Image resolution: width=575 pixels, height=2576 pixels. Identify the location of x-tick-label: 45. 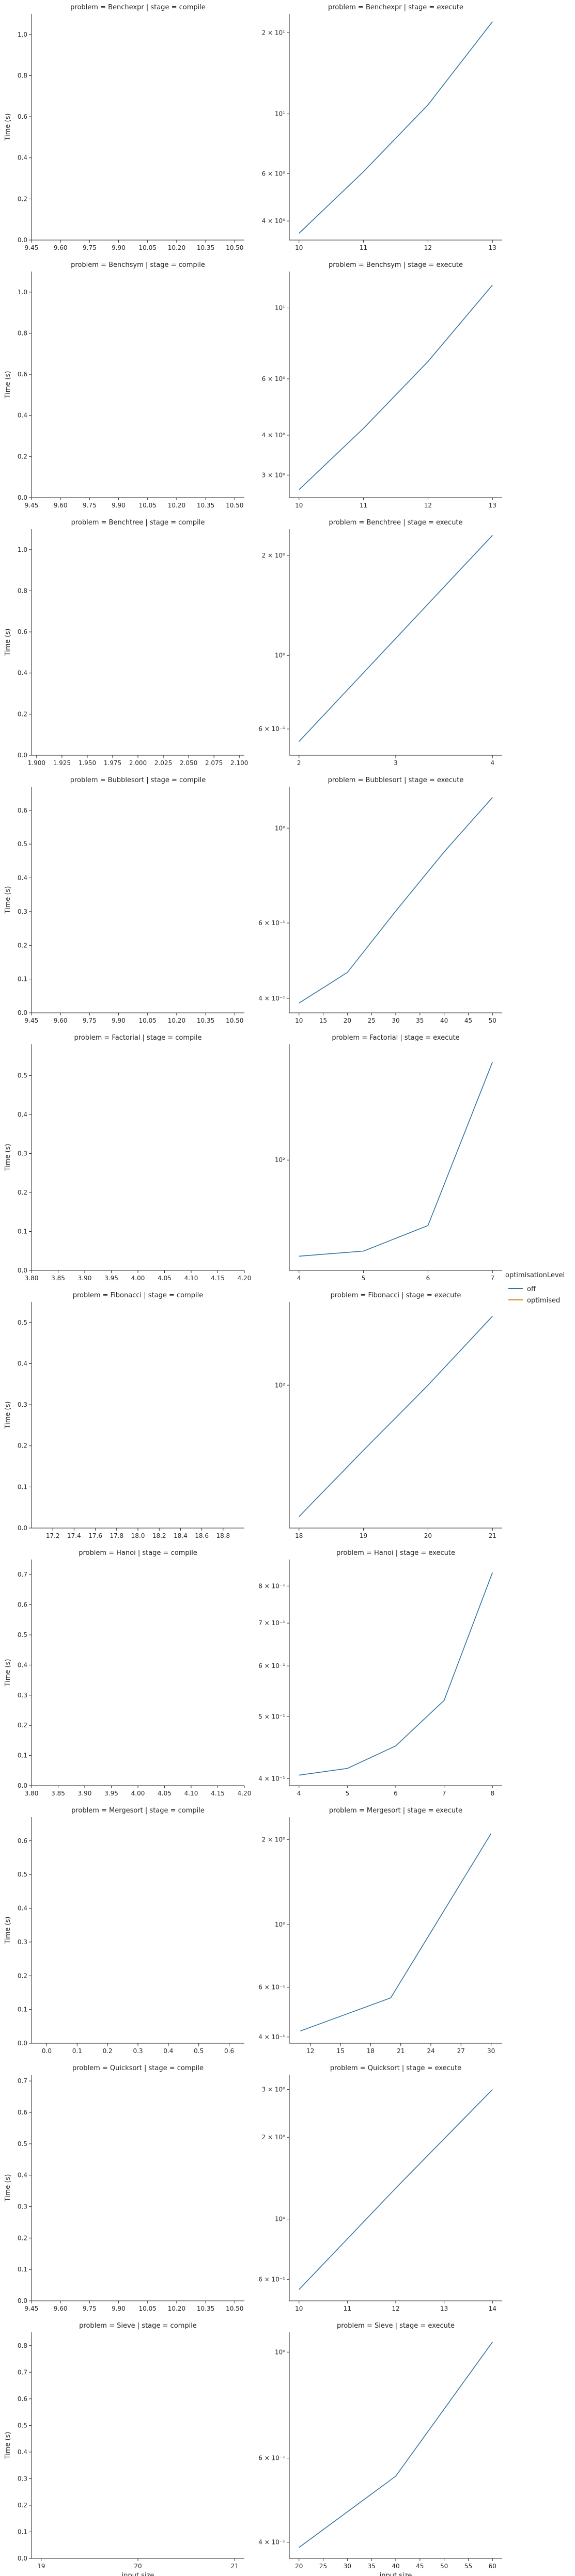
(468, 1020).